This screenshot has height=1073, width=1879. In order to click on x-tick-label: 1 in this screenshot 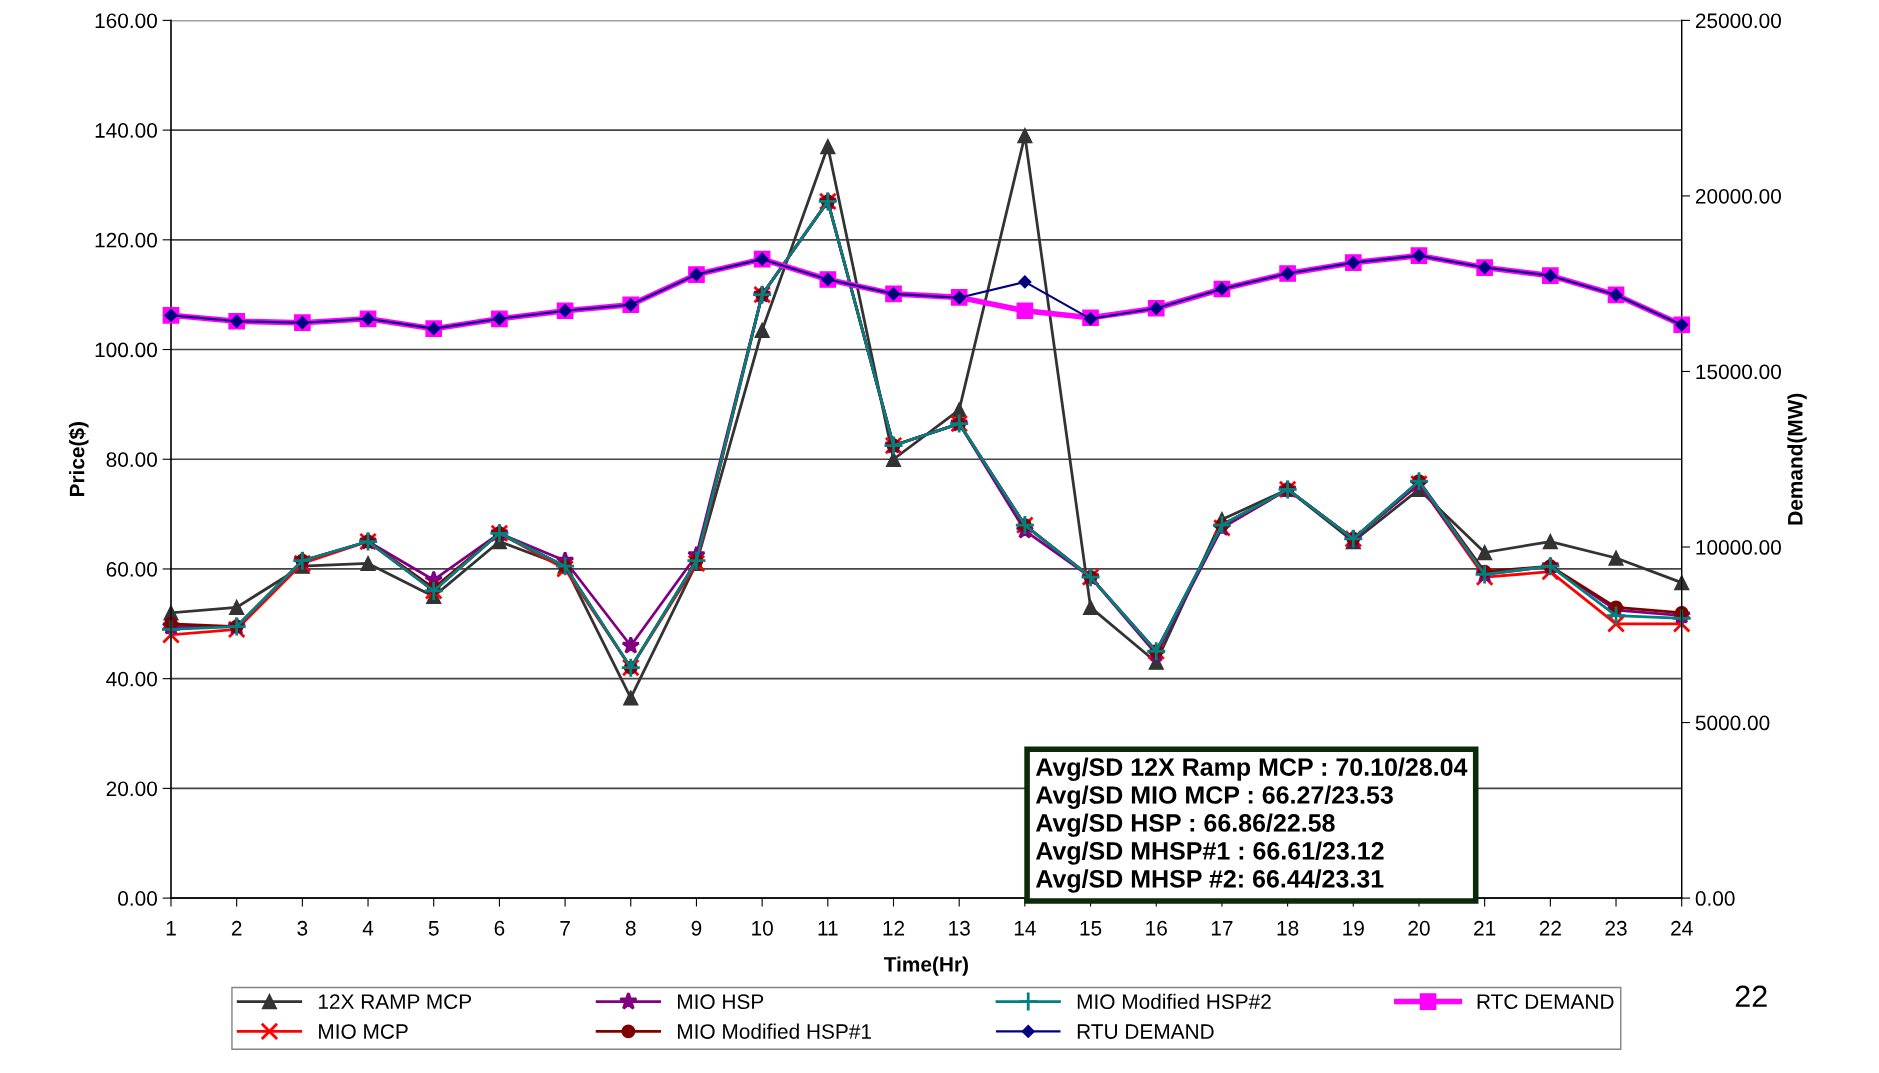, I will do `click(171, 928)`.